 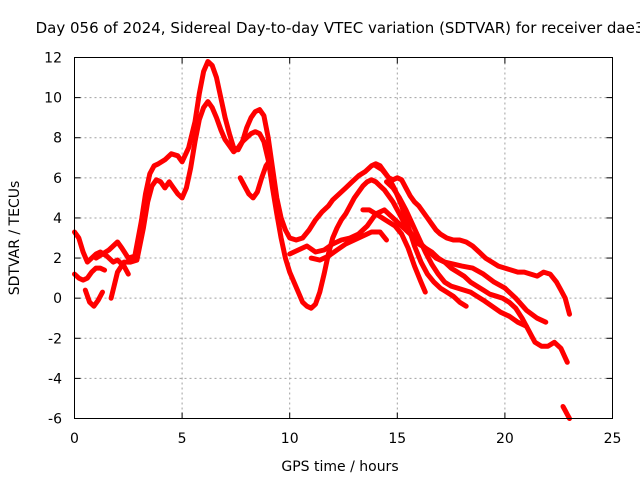 What do you see at coordinates (57, 219) in the screenshot?
I see `y-tick-label: 4` at bounding box center [57, 219].